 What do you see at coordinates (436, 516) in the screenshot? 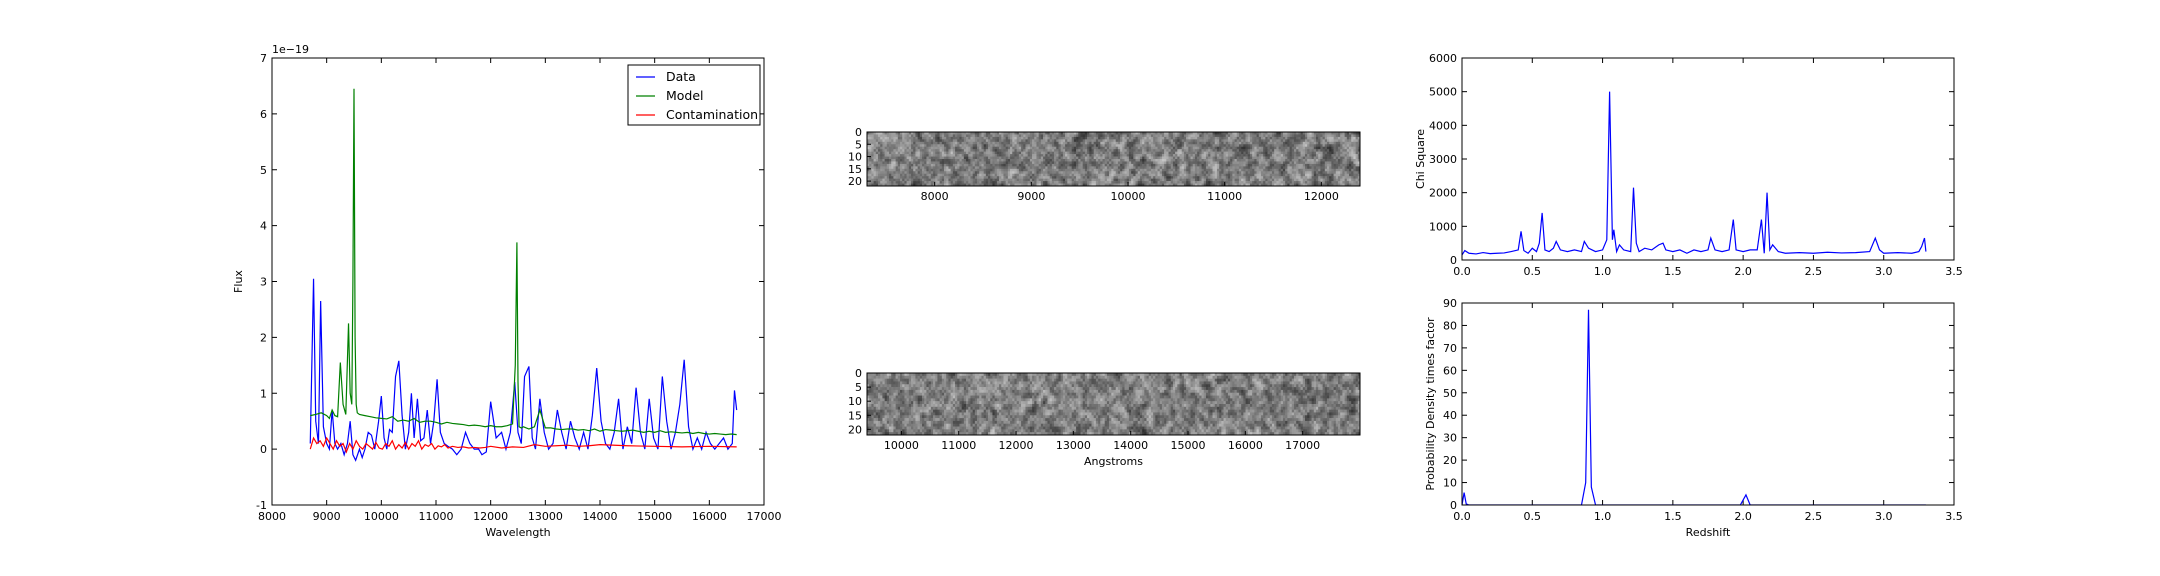
I see `x-tick-label: 11000` at bounding box center [436, 516].